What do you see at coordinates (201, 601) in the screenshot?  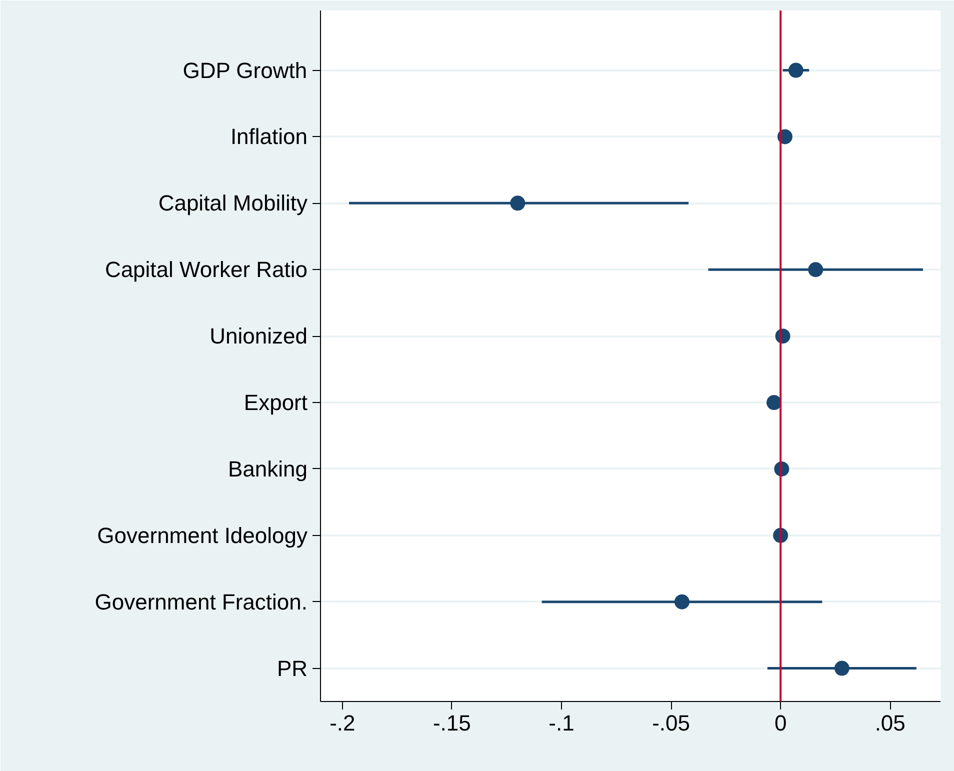 I see `y-tick-label: Government Fraction.` at bounding box center [201, 601].